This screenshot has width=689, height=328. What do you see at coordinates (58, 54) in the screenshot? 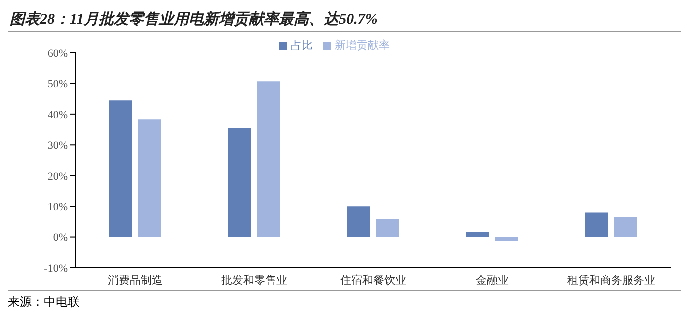
I see `y-tick-label: 60%` at bounding box center [58, 54].